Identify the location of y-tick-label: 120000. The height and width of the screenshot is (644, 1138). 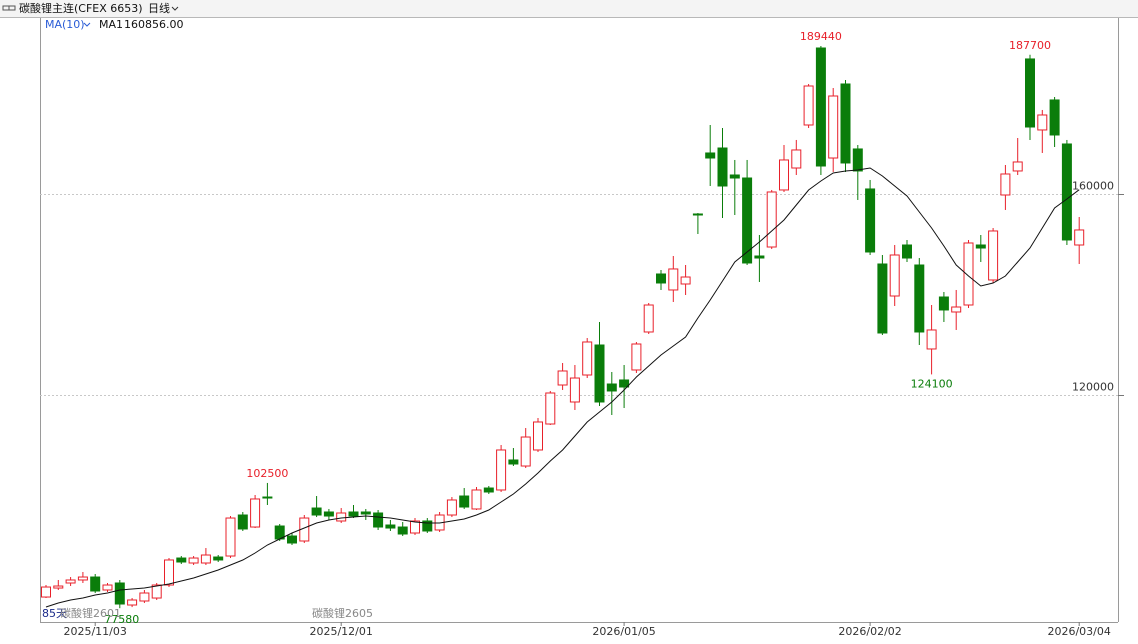
(1093, 387).